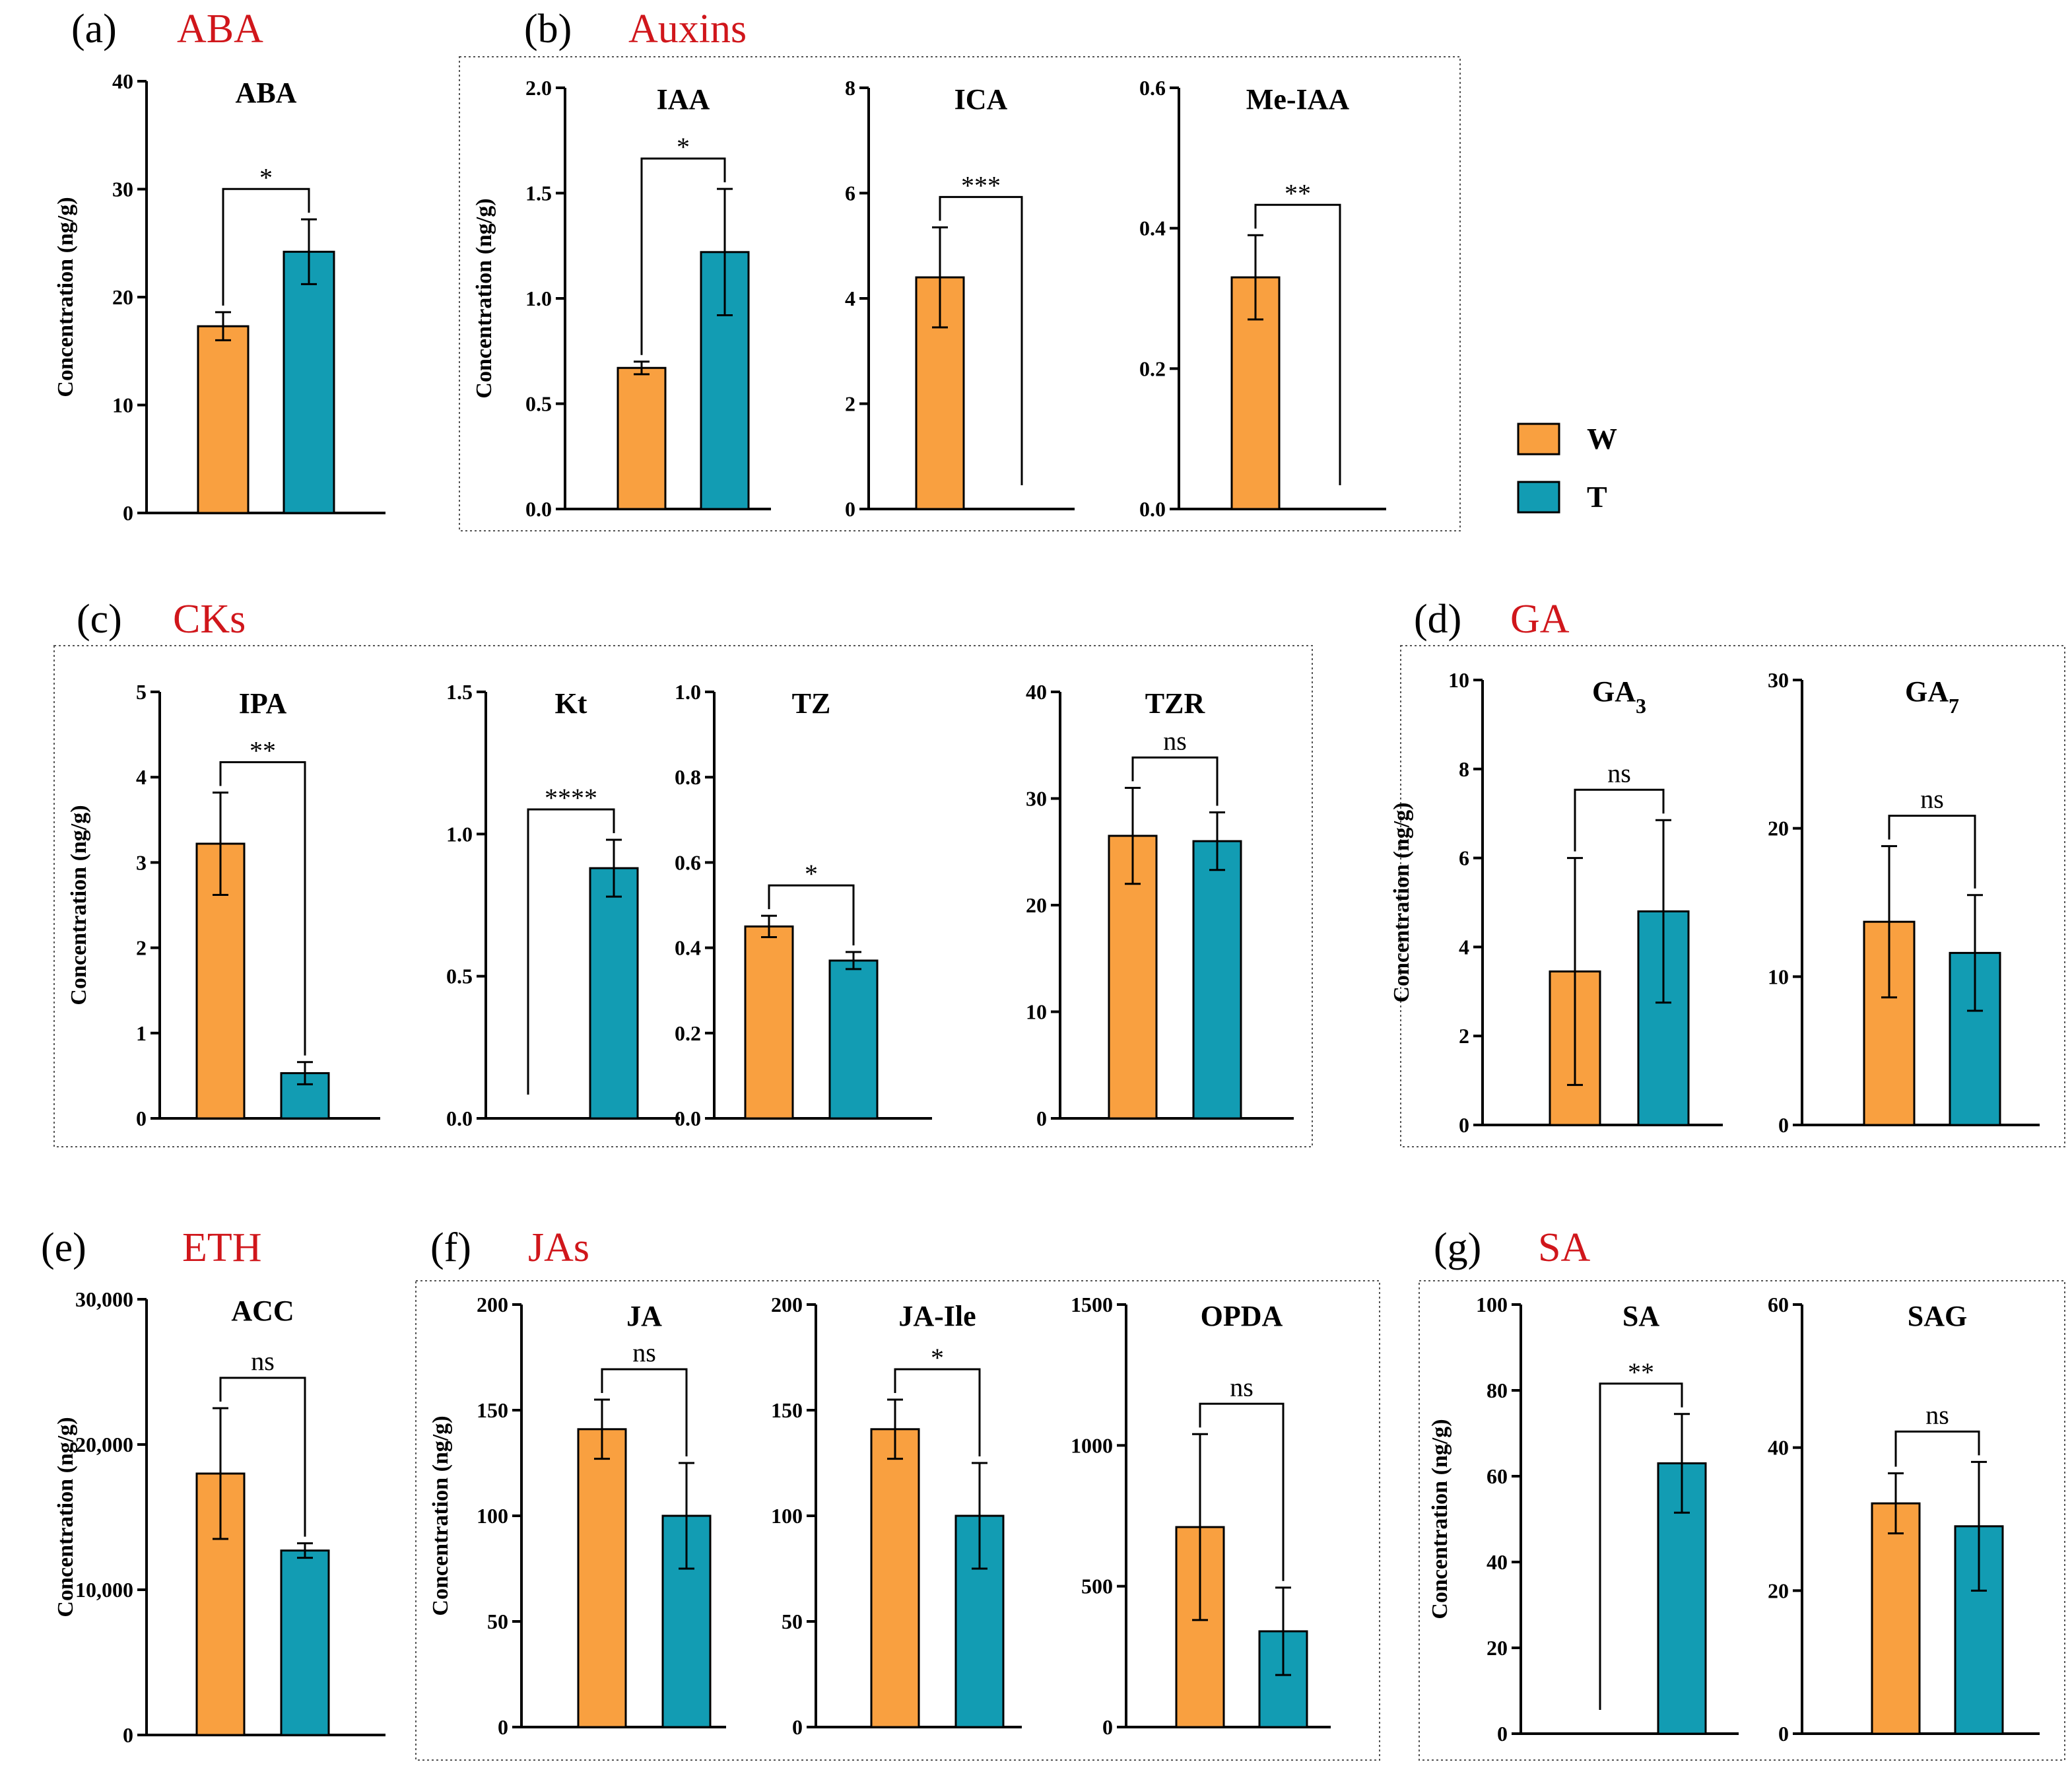 The width and height of the screenshot is (2072, 1768). I want to click on legend: WT, so click(1567, 468).